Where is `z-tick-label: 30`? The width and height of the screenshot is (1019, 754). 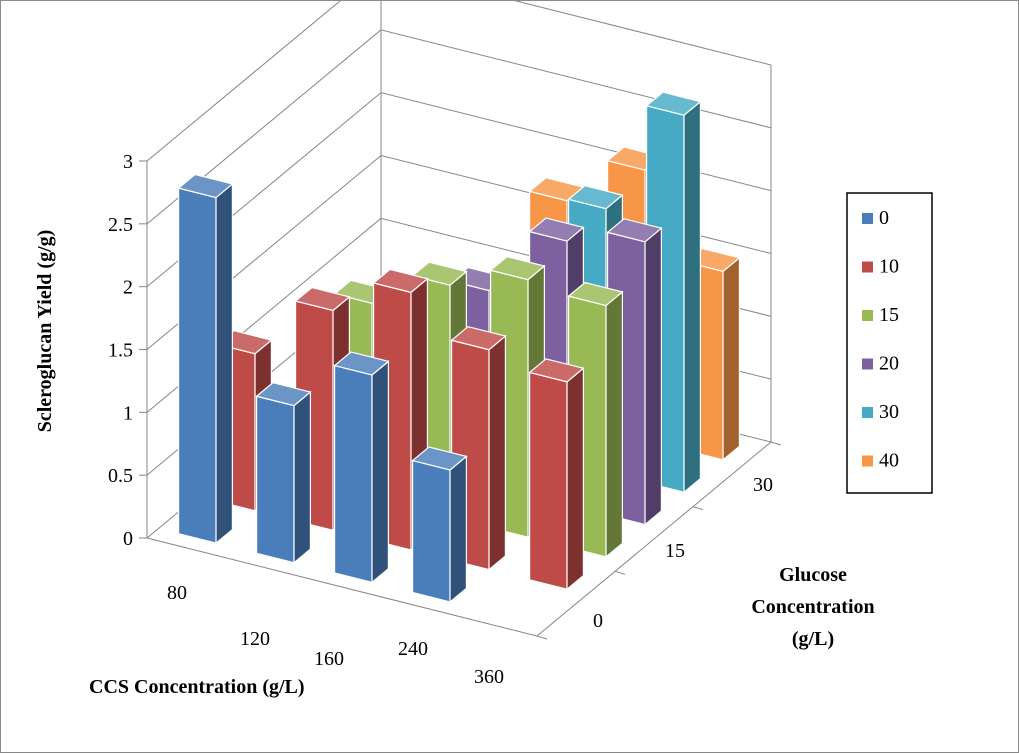
z-tick-label: 30 is located at coordinates (763, 485).